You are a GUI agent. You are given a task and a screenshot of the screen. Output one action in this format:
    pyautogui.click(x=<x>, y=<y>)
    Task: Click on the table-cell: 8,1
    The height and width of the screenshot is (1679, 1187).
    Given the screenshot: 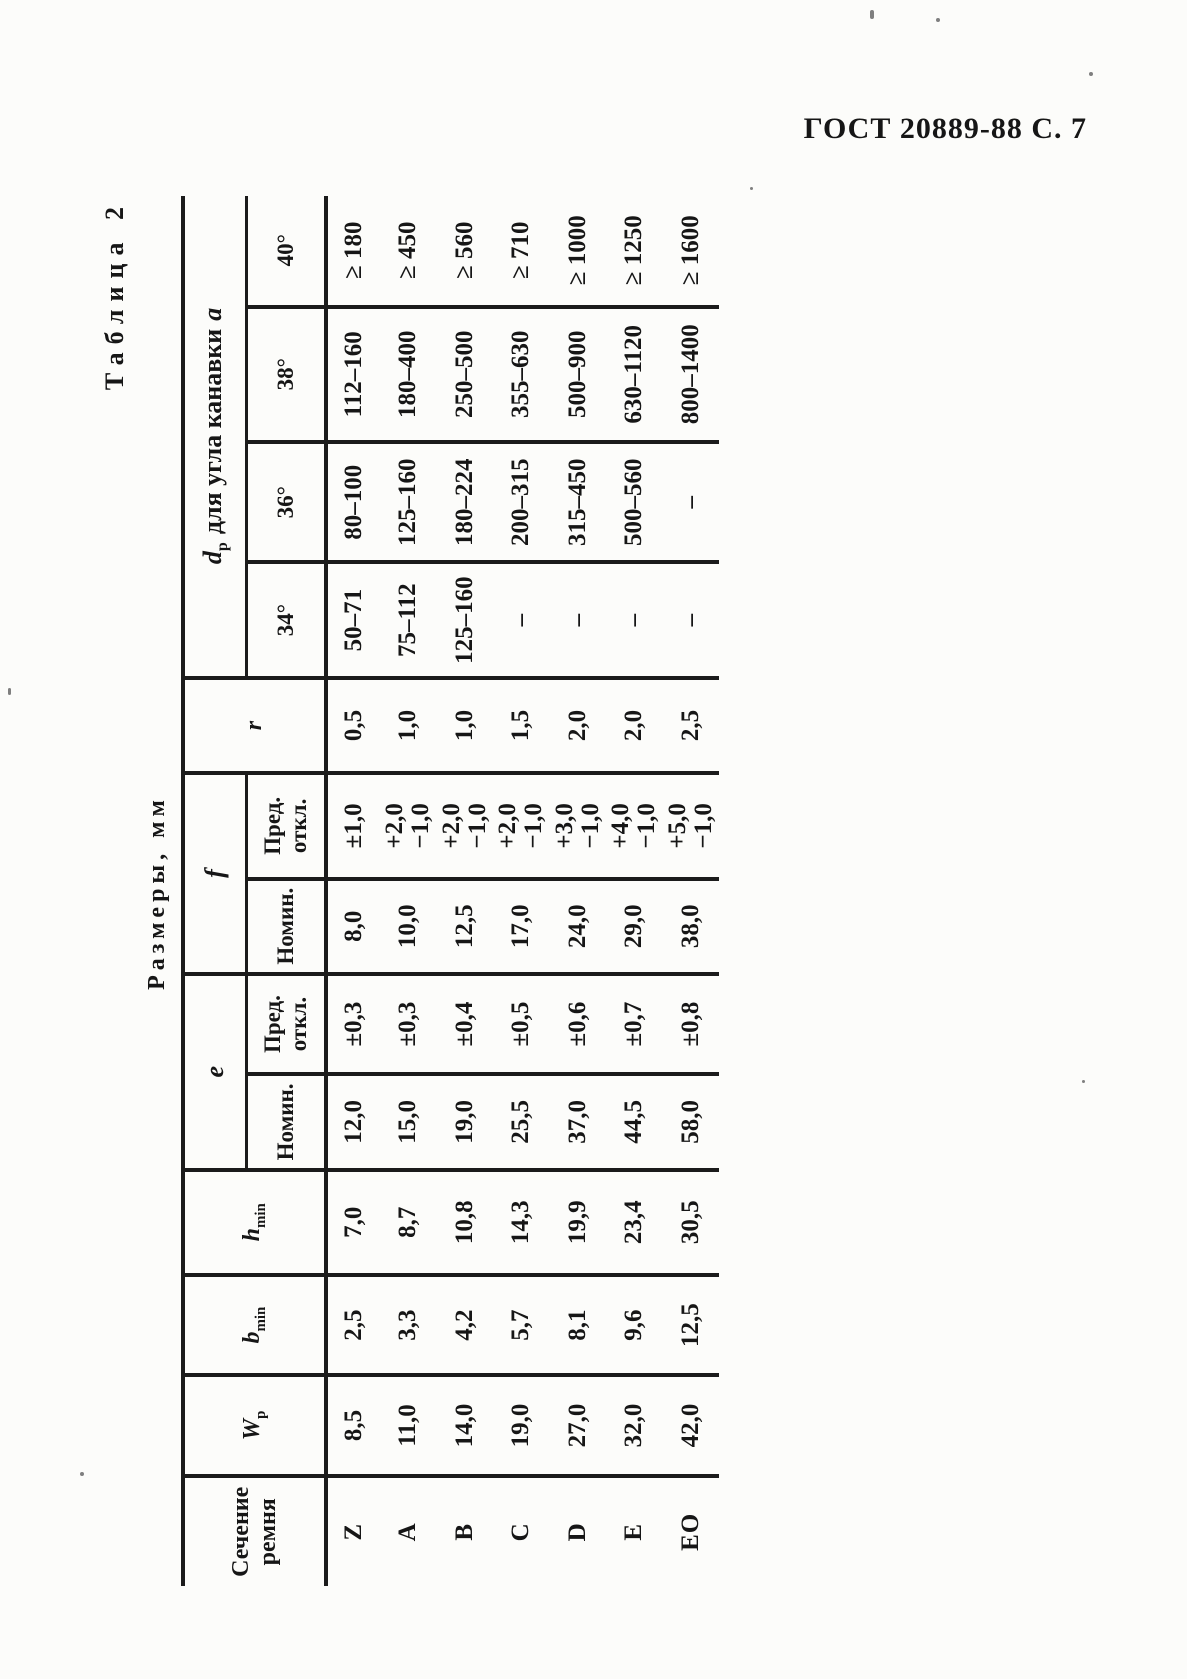 What is the action you would take?
    pyautogui.click(x=577, y=1325)
    